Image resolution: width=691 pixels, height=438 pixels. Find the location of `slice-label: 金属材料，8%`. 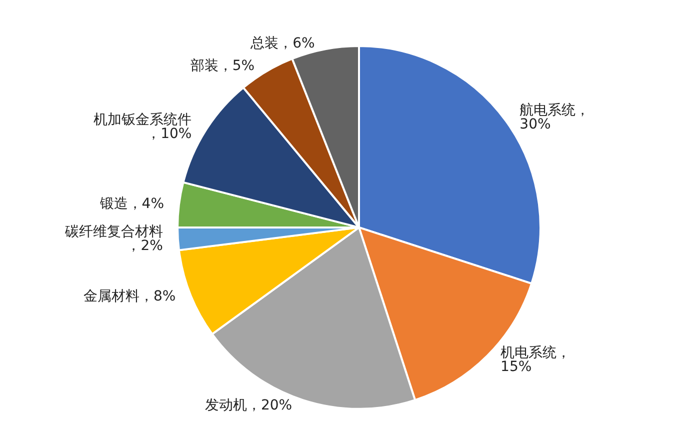

slice-label: 金属材料，8% is located at coordinates (129, 296).